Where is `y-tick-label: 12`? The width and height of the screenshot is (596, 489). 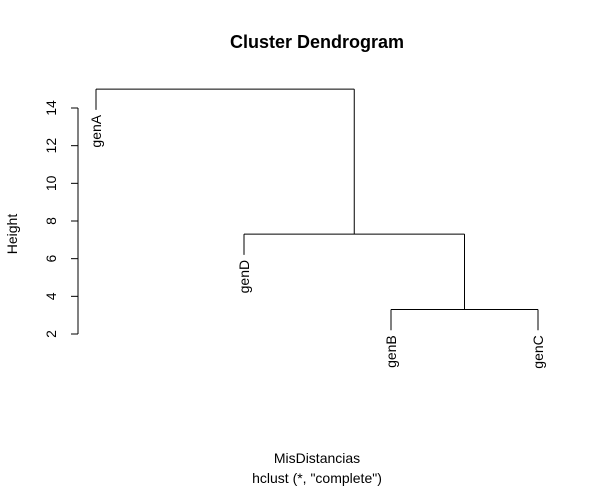 y-tick-label: 12 is located at coordinates (51, 146).